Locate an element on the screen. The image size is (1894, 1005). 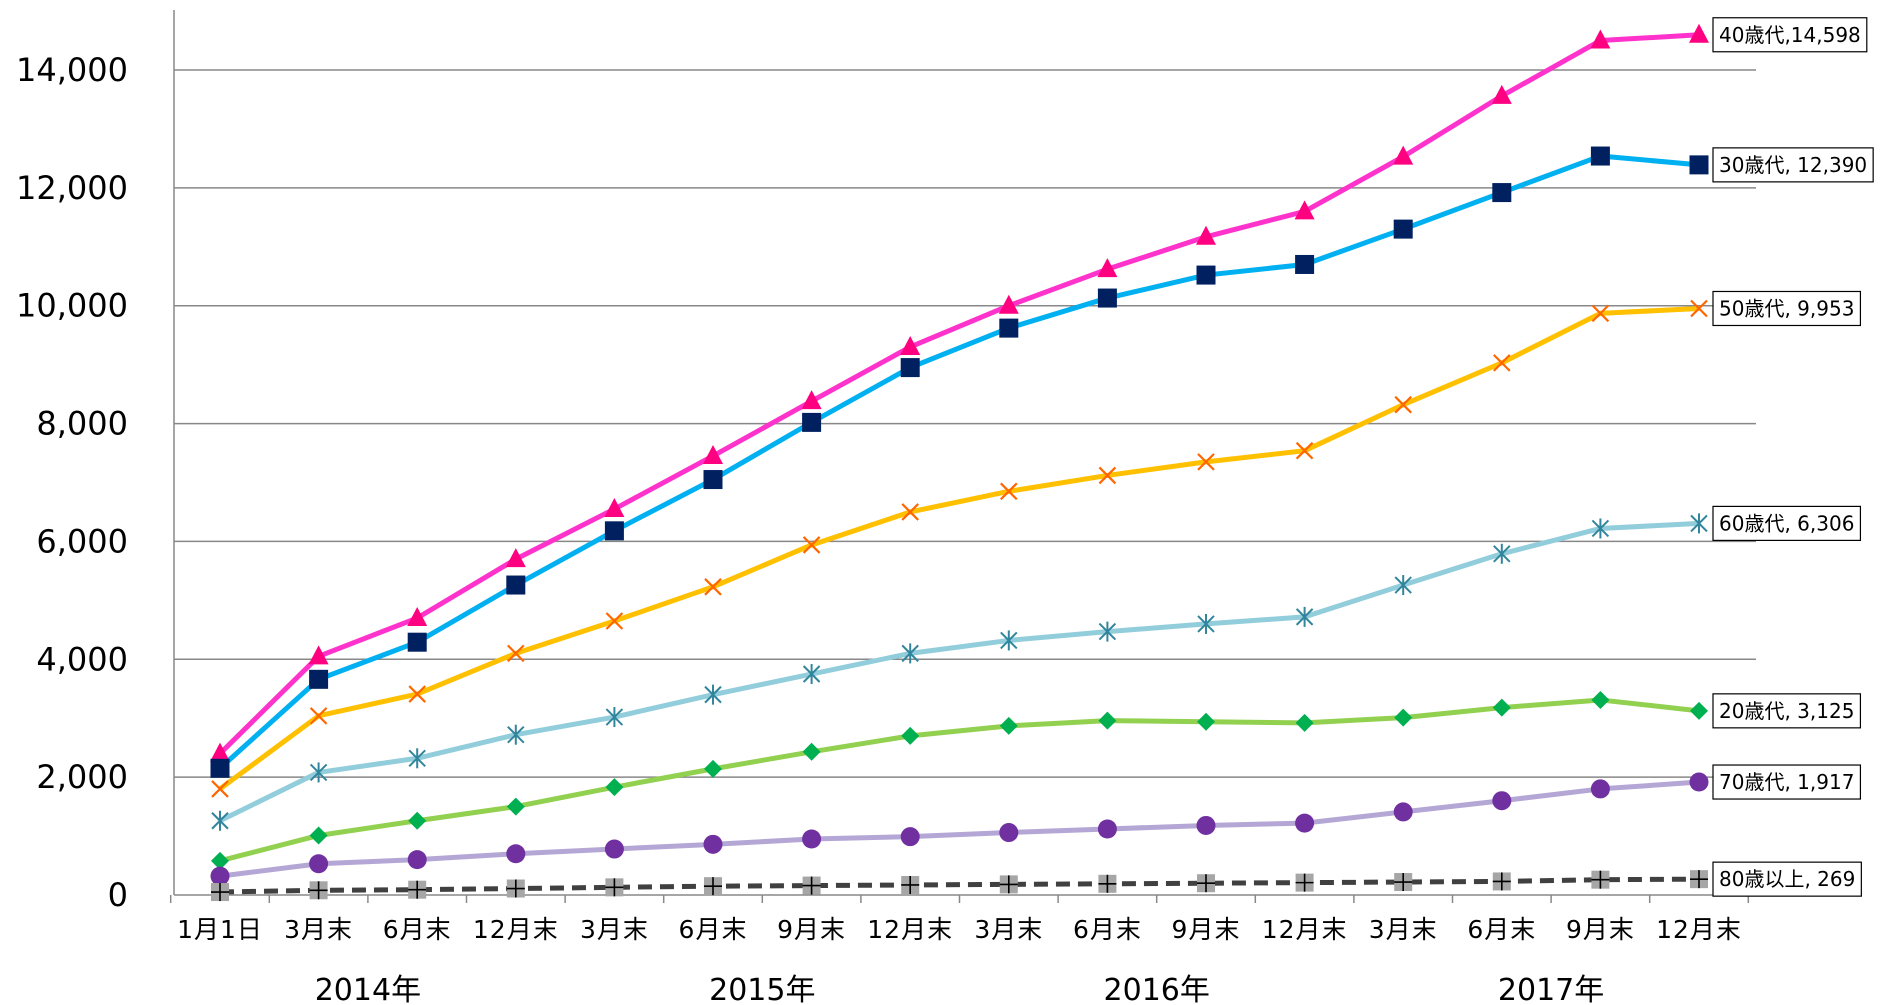
year-label: 2016年 is located at coordinates (1157, 989).